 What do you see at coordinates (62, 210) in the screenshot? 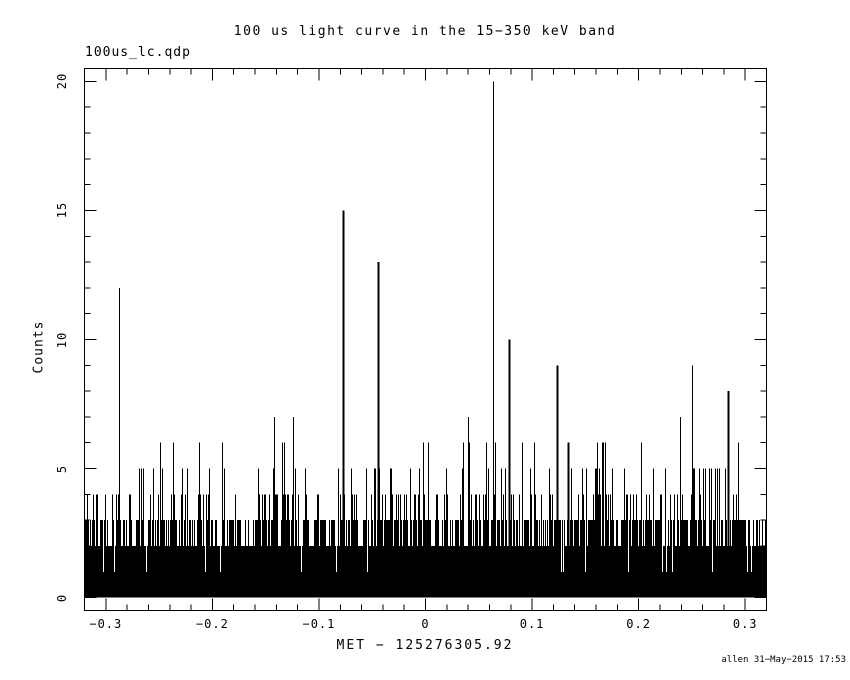
I see `y-tick-label: 15` at bounding box center [62, 210].